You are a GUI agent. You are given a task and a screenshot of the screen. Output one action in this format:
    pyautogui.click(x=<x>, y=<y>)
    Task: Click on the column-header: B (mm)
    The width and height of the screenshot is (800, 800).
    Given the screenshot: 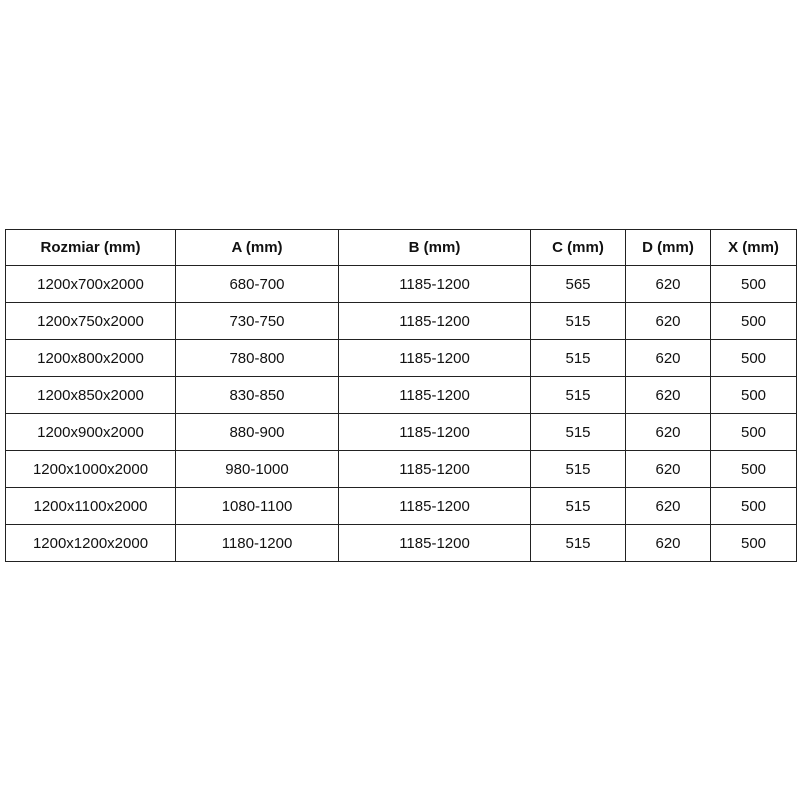 What is the action you would take?
    pyautogui.click(x=434, y=247)
    